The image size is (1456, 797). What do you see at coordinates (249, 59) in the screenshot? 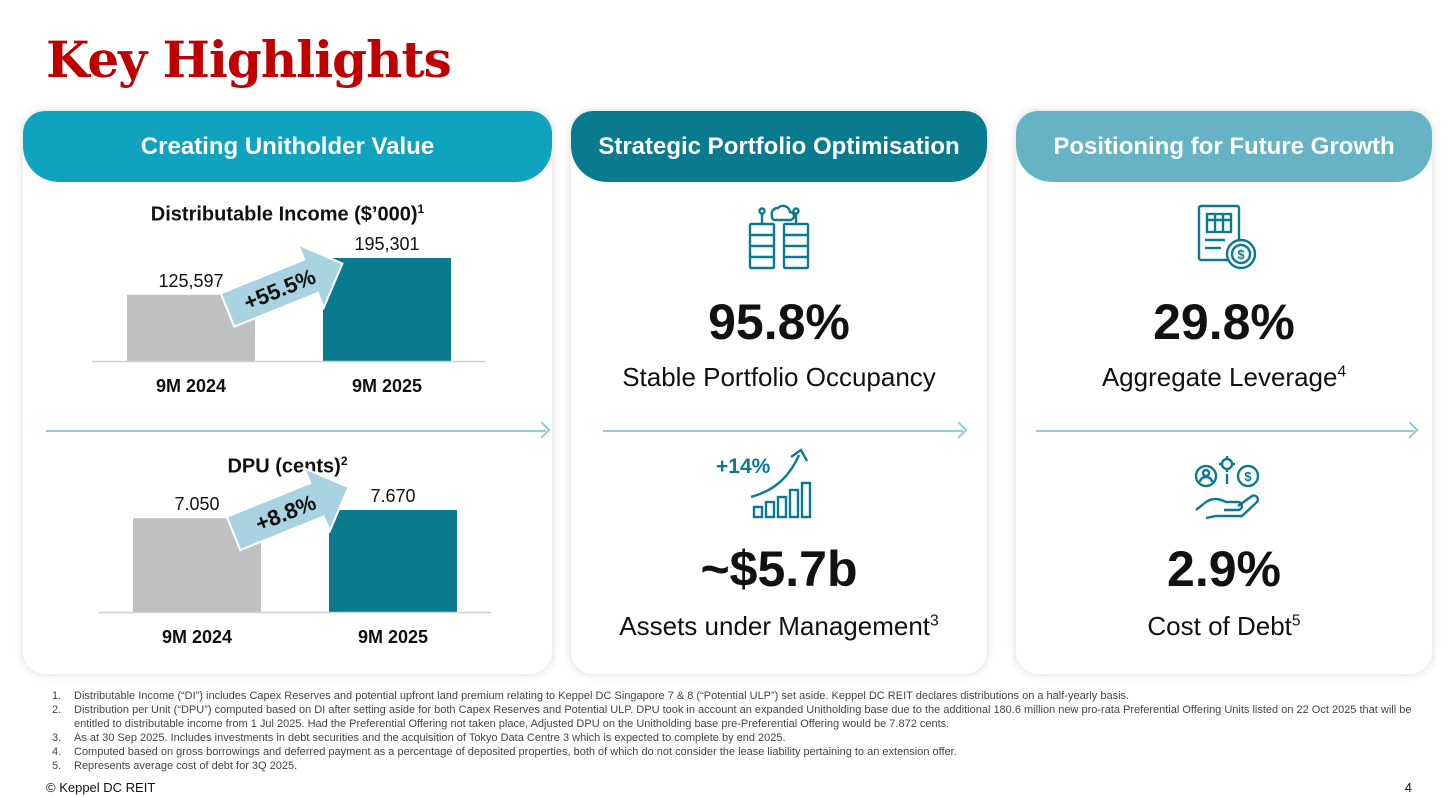
I see `page-title: Key Highlights` at bounding box center [249, 59].